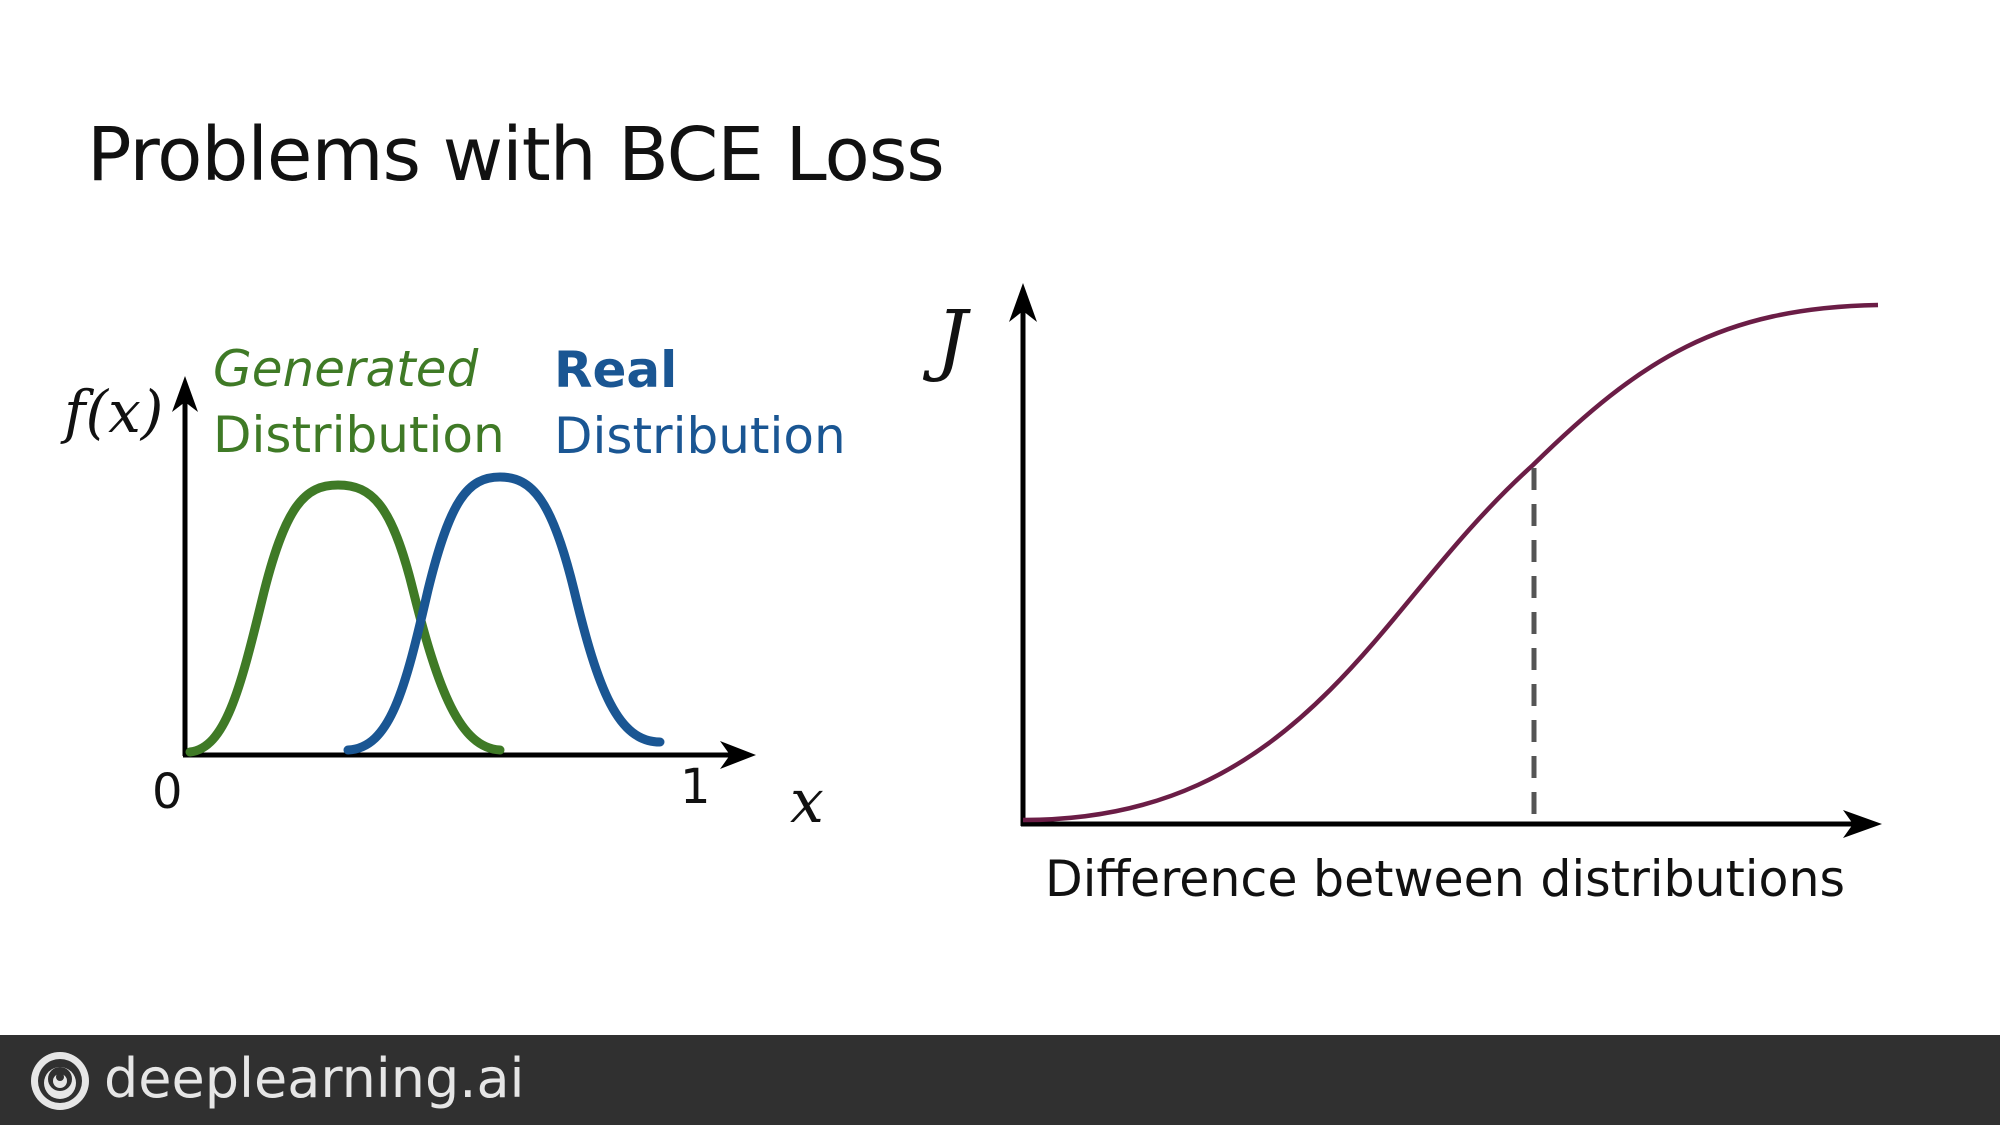  I want to click on generated-label-line1: Generated, so click(346, 369).